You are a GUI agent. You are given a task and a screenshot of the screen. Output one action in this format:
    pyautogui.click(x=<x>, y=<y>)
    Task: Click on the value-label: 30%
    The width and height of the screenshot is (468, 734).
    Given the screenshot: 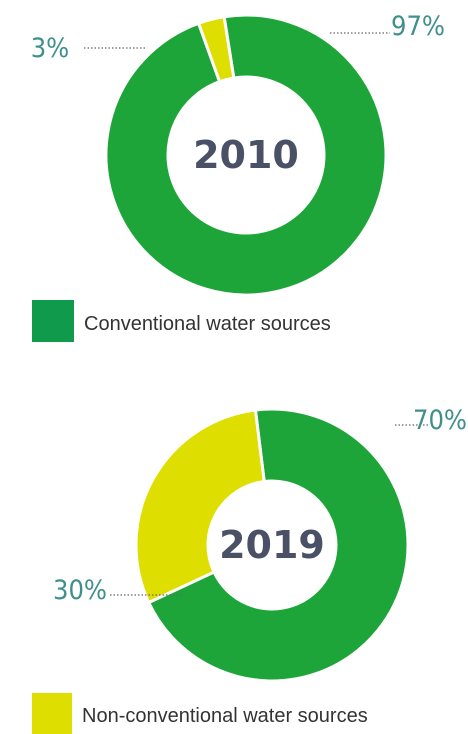 What is the action you would take?
    pyautogui.click(x=80, y=590)
    